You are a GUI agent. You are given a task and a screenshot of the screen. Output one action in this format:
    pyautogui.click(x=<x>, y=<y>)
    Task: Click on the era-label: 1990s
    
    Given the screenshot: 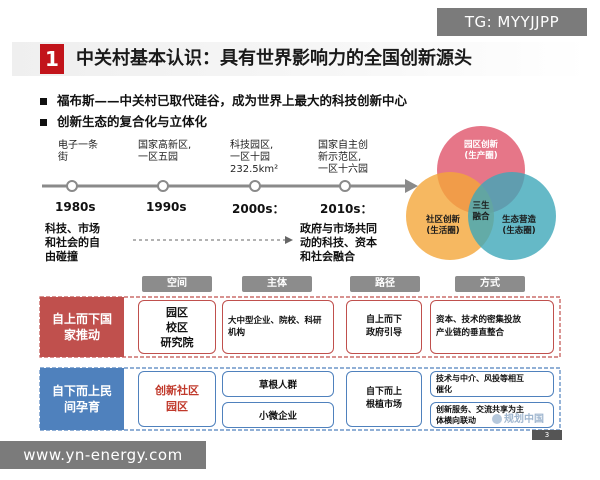 What is the action you would take?
    pyautogui.click(x=166, y=207)
    